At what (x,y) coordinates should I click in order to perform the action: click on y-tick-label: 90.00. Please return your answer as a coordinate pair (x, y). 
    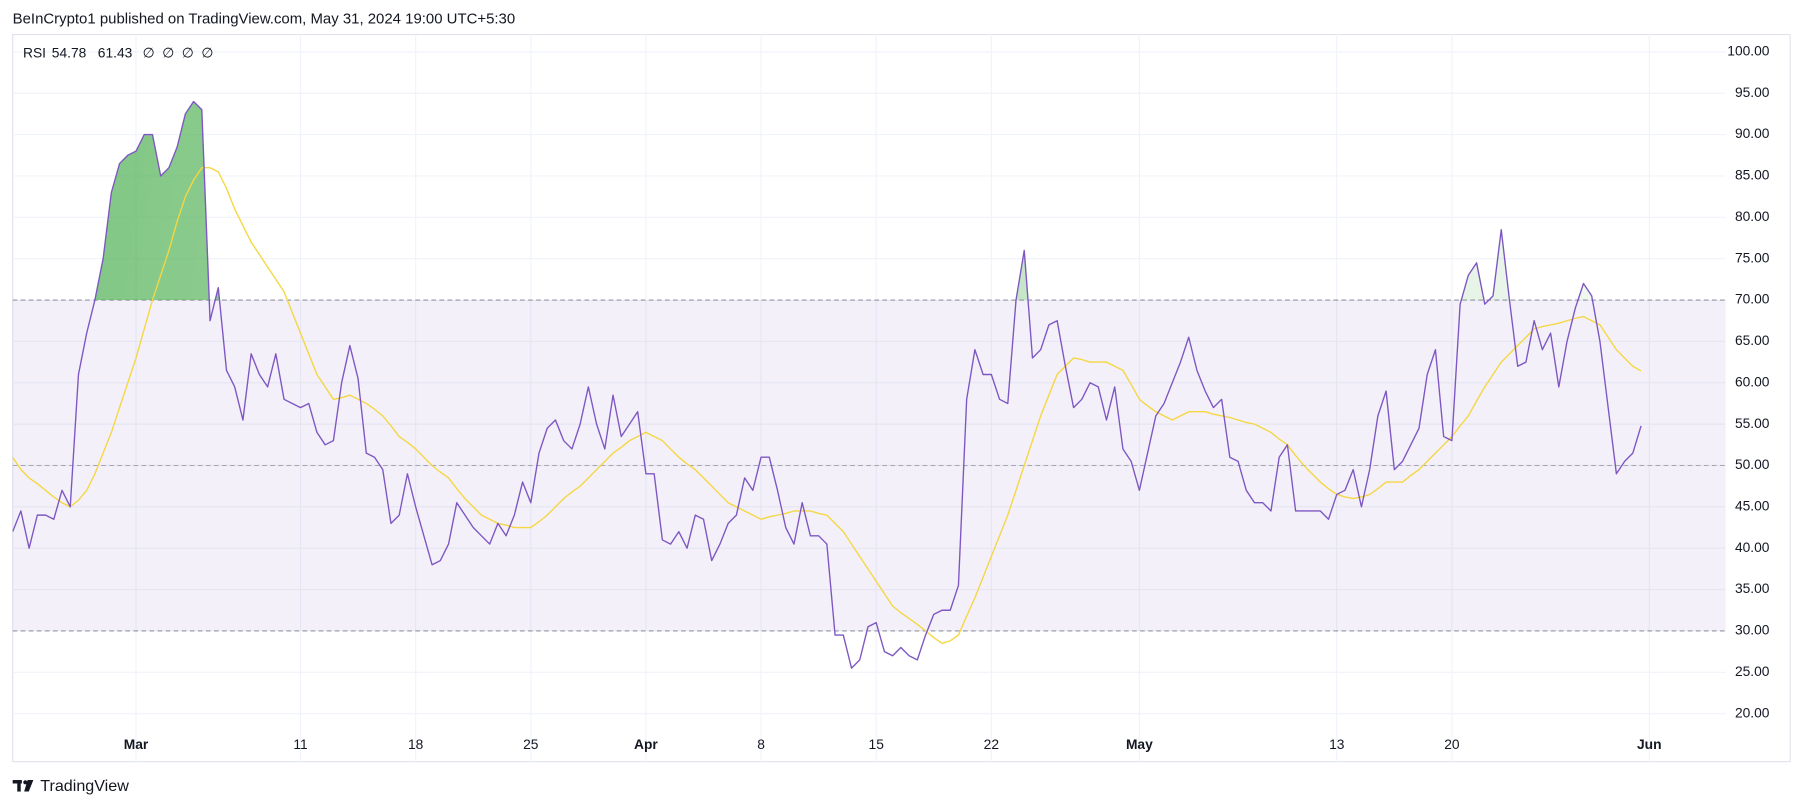
    Looking at the image, I should click on (1752, 133).